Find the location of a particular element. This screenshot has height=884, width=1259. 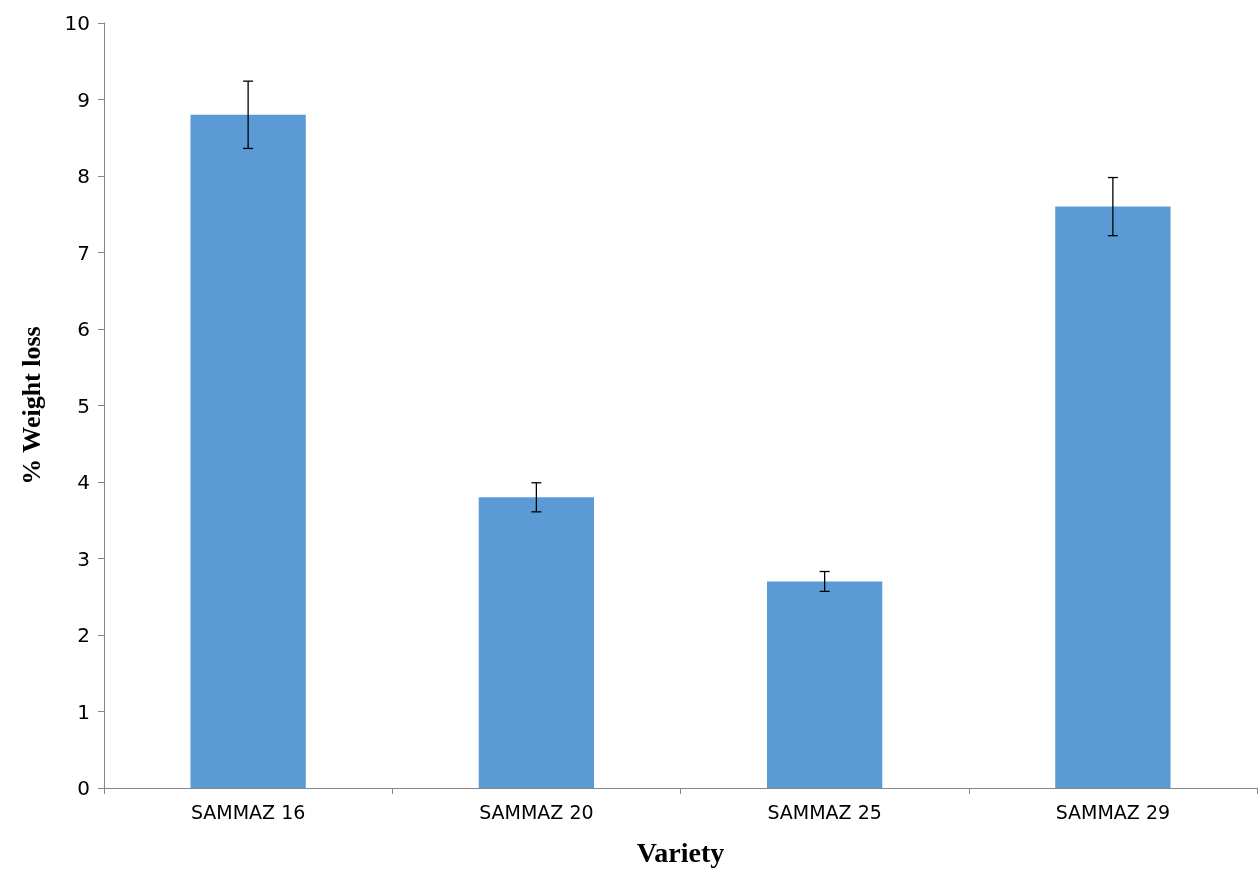

y-axis-title: % Weight loss is located at coordinates (31, 405).